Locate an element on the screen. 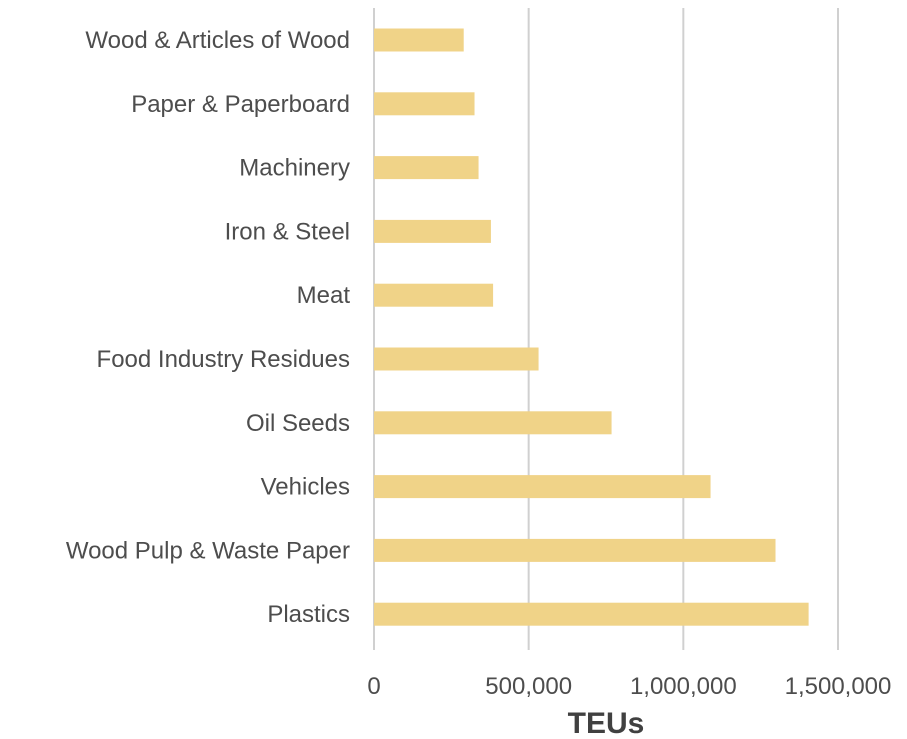 This screenshot has height=739, width=907. category-label-8: Wood Pulp & Waste Paper is located at coordinates (208, 550).